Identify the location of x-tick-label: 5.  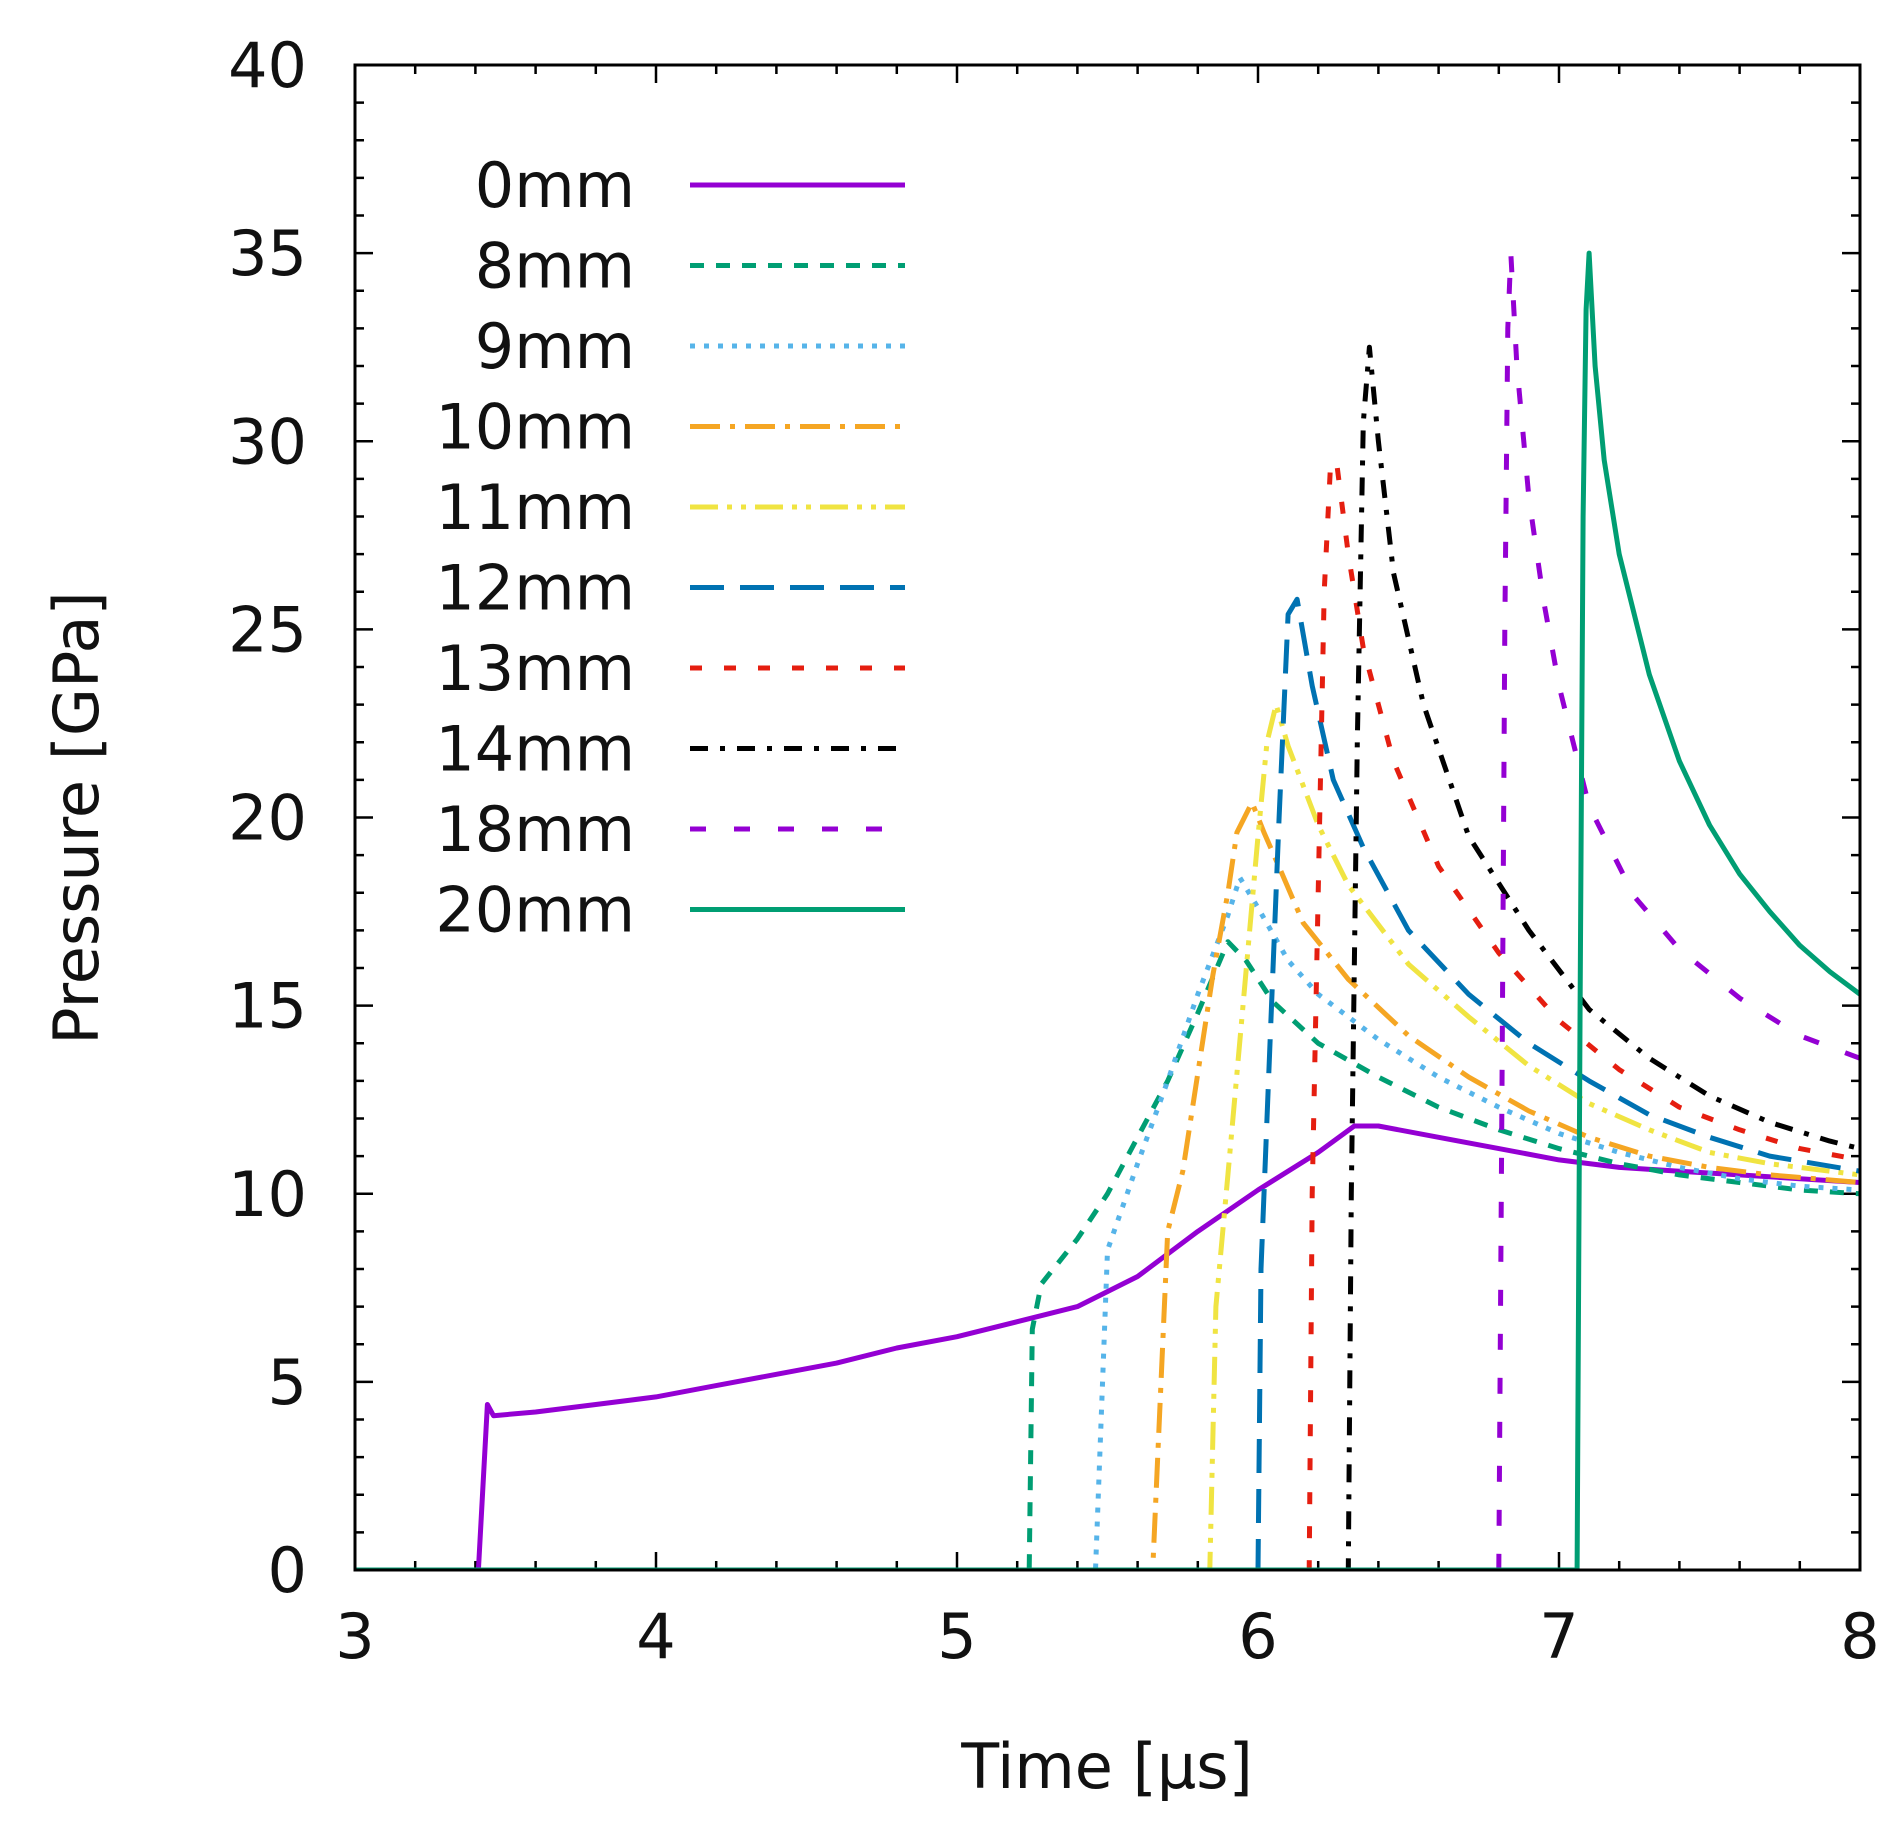
(956, 1636).